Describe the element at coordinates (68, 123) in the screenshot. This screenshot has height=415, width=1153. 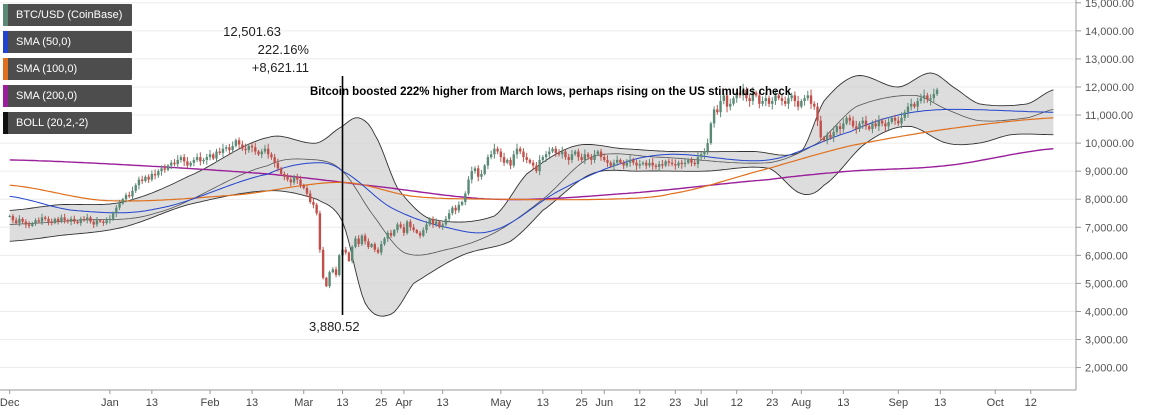
I see `legend-item-boll: BOLL (20,2,-2)` at that location.